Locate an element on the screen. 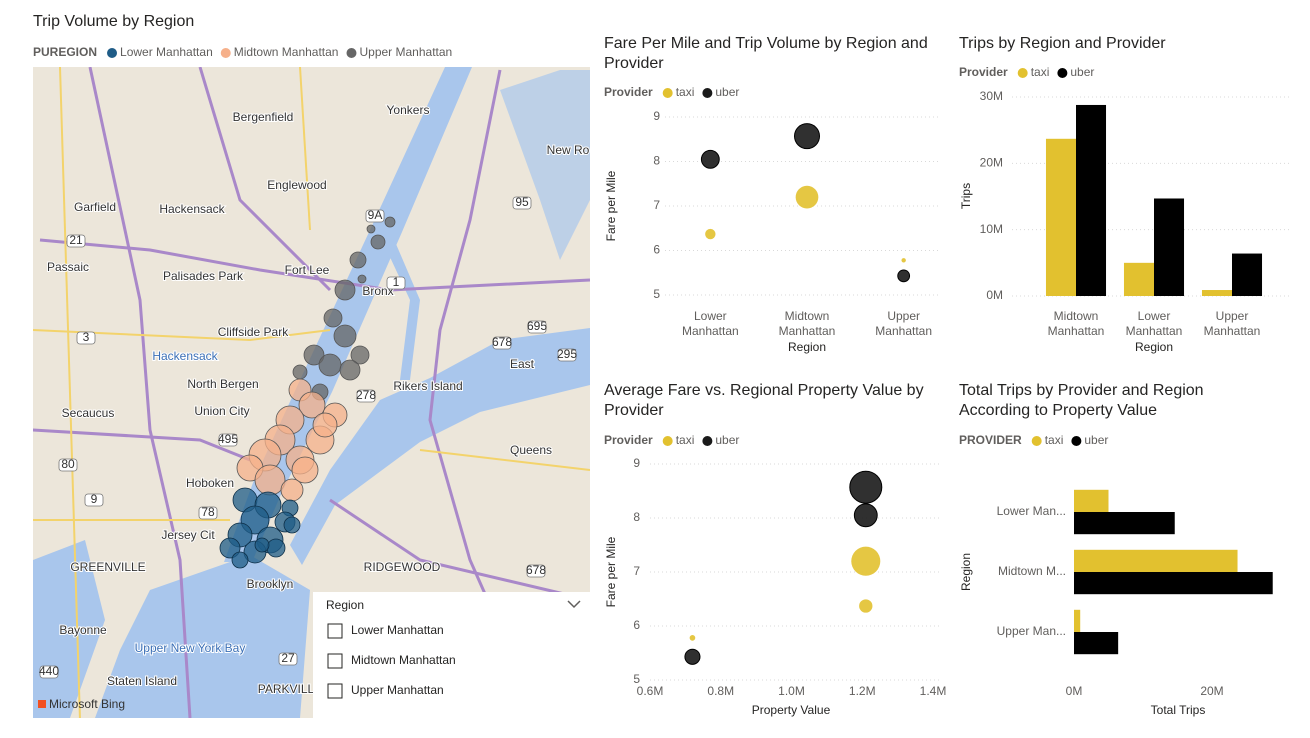  road-shield-label: 278 is located at coordinates (366, 395).